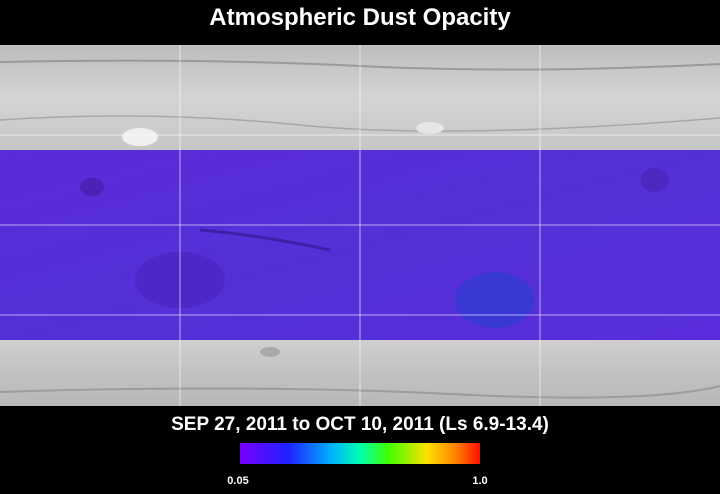 The image size is (720, 494). What do you see at coordinates (479, 481) in the screenshot?
I see `colorbar-max-label: 1.0` at bounding box center [479, 481].